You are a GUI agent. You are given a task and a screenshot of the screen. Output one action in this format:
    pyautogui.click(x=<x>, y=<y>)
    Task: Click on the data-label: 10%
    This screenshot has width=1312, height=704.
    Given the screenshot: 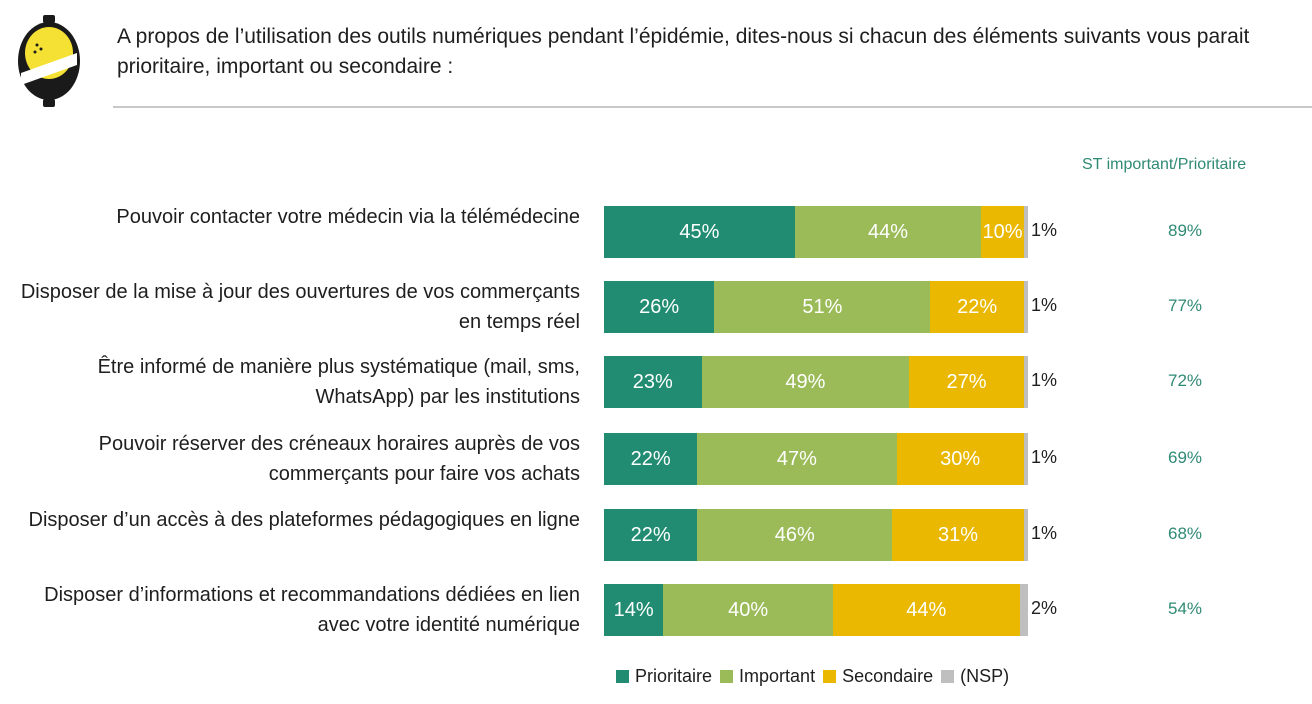 What is the action you would take?
    pyautogui.click(x=1002, y=231)
    